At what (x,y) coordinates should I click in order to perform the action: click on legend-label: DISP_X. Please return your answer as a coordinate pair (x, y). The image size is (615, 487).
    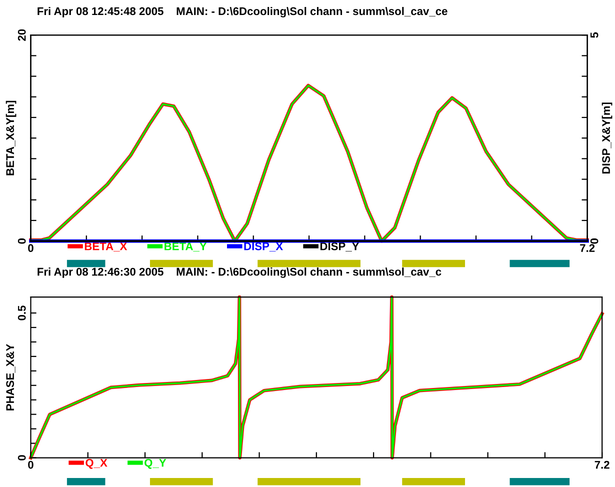
    Looking at the image, I should click on (263, 247).